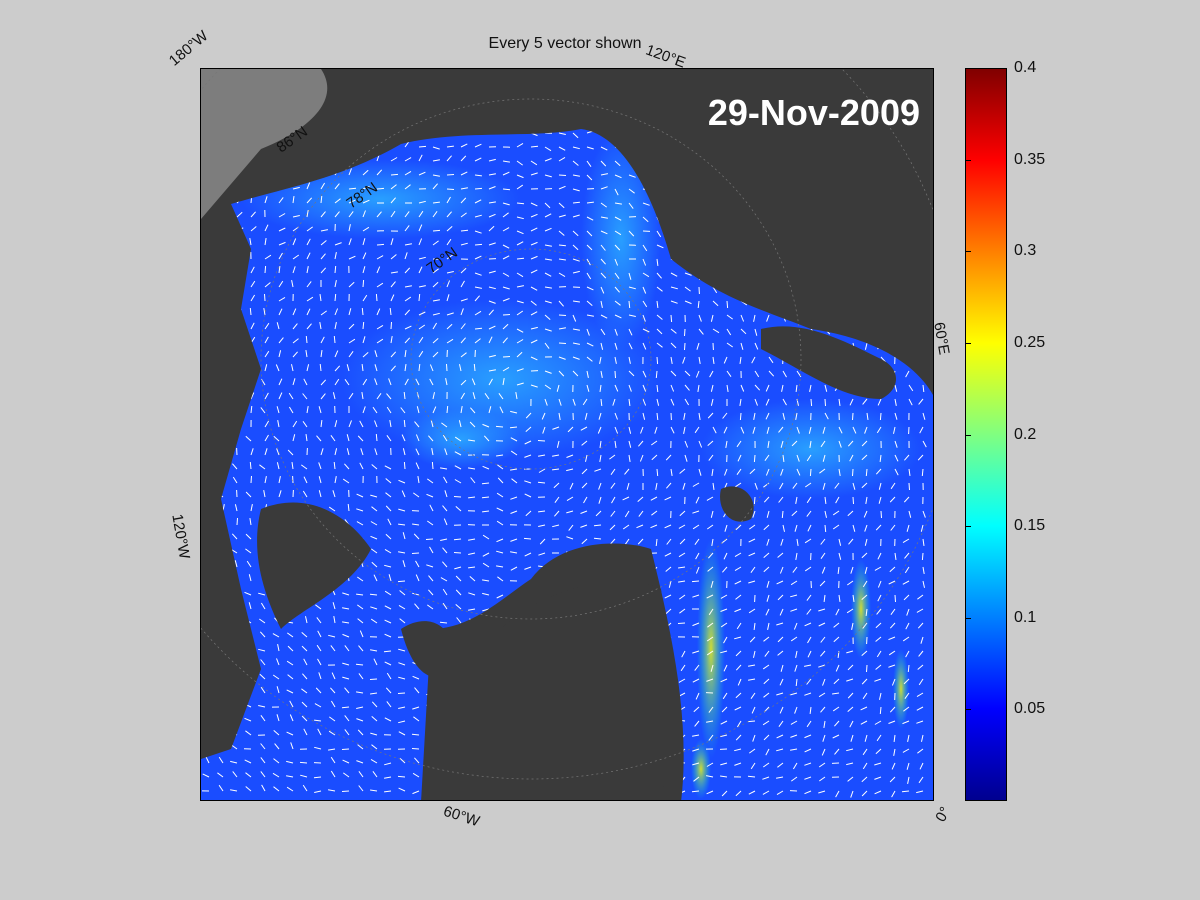  Describe the element at coordinates (565, 43) in the screenshot. I see `figure-title: Every 5 vector shown` at that location.